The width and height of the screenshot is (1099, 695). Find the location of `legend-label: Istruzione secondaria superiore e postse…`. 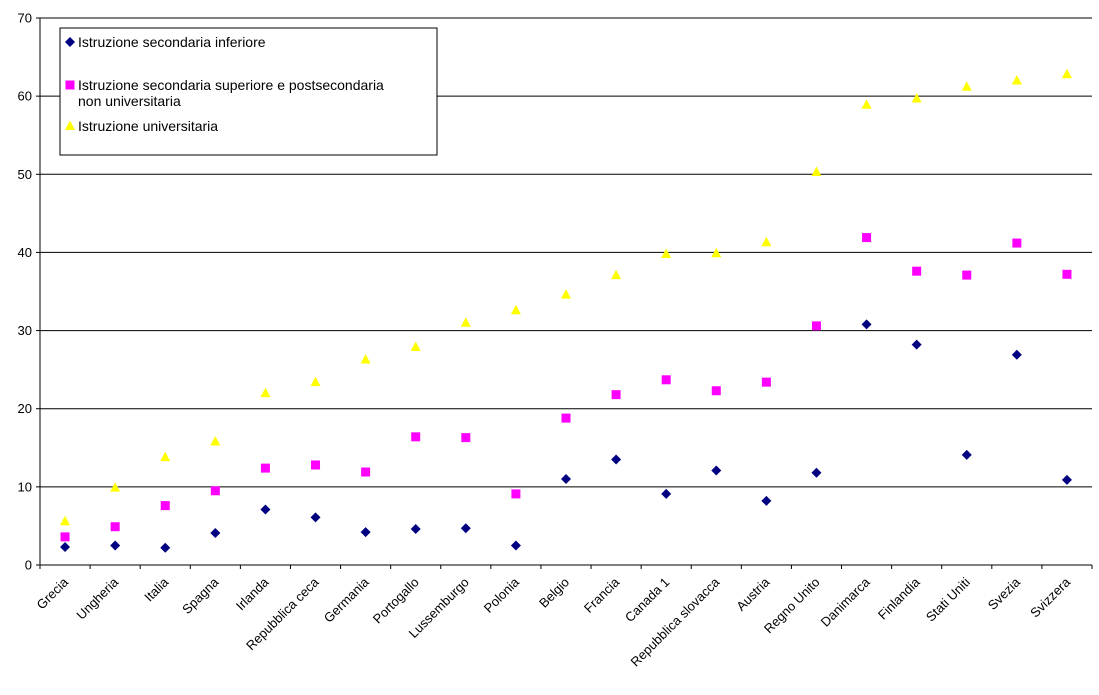

legend-label: Istruzione secondaria superiore e postse… is located at coordinates (231, 93).